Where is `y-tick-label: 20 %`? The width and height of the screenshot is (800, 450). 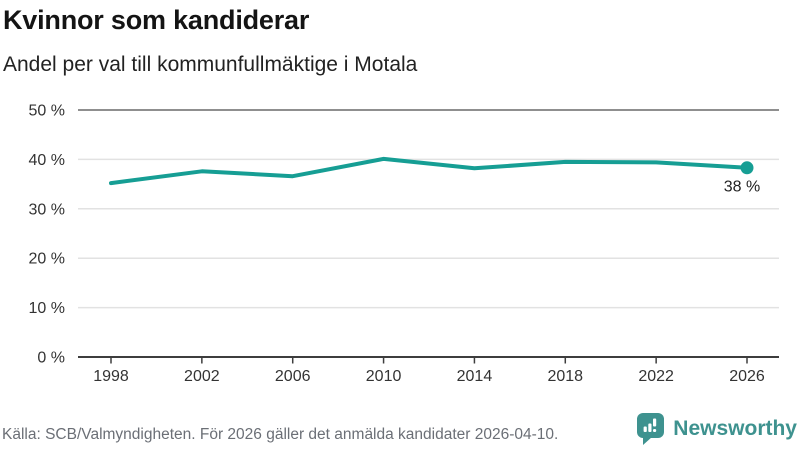 y-tick-label: 20 % is located at coordinates (47, 259).